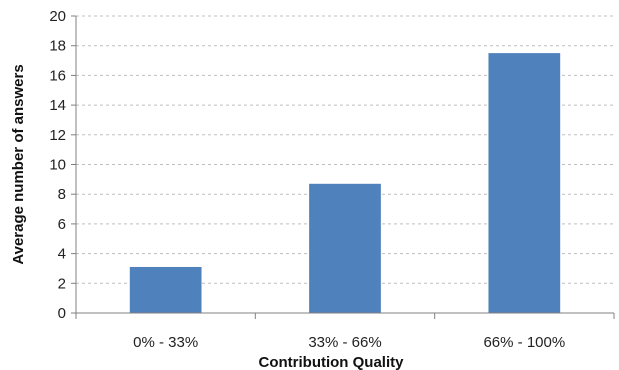 The height and width of the screenshot is (370, 619). I want to click on x-axis-title: Contribution Quality, so click(332, 362).